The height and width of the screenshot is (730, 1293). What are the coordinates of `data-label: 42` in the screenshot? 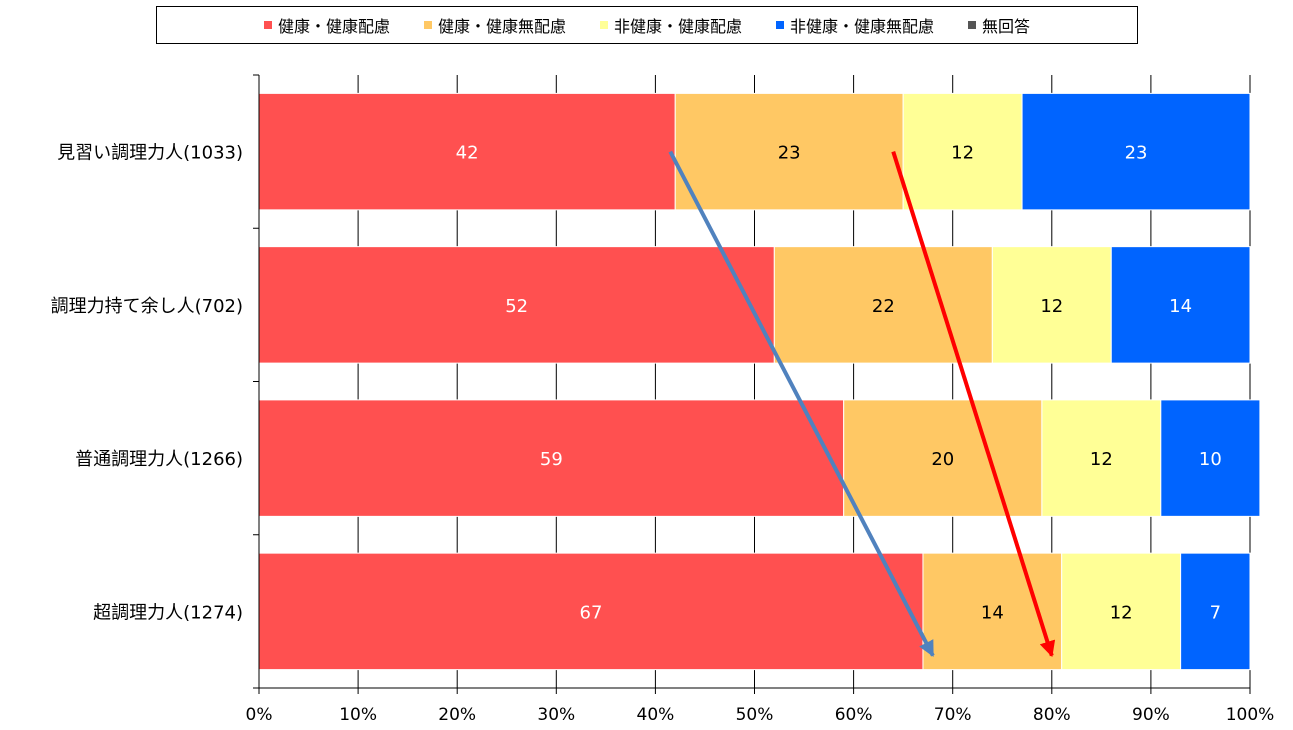 It's located at (467, 153).